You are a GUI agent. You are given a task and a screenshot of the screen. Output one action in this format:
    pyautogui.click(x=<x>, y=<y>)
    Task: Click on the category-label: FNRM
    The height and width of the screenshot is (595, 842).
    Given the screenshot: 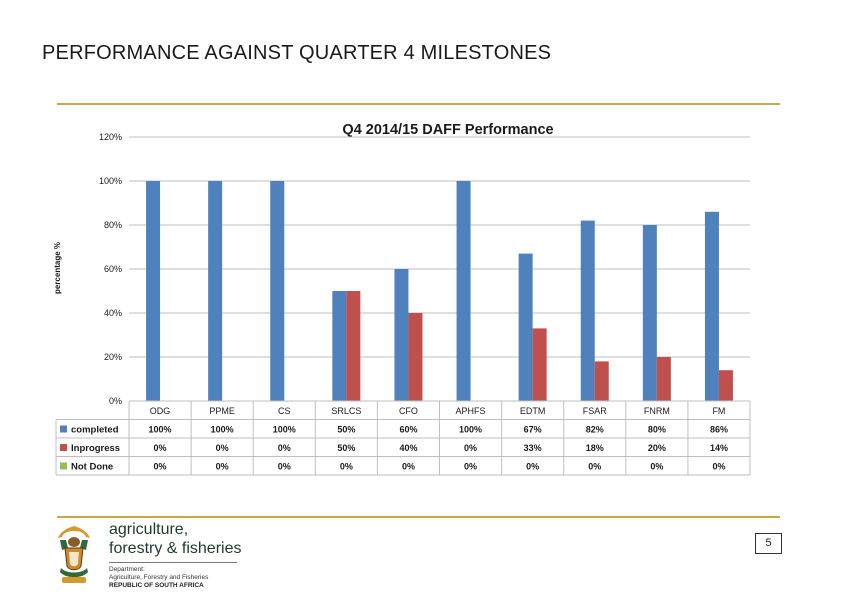 What is the action you would take?
    pyautogui.click(x=657, y=411)
    